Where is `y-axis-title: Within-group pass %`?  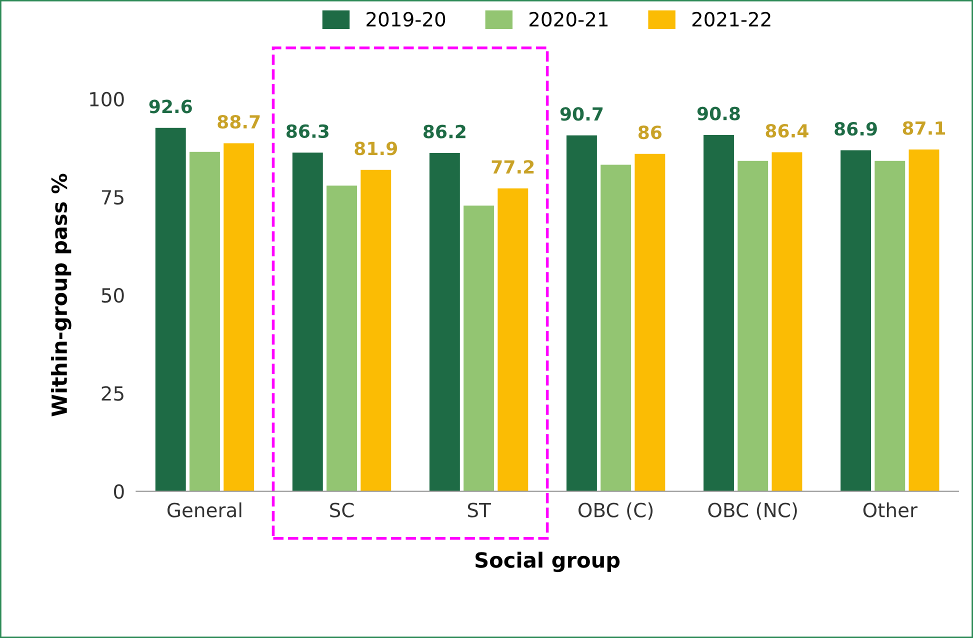 y-axis-title: Within-group pass % is located at coordinates (61, 295).